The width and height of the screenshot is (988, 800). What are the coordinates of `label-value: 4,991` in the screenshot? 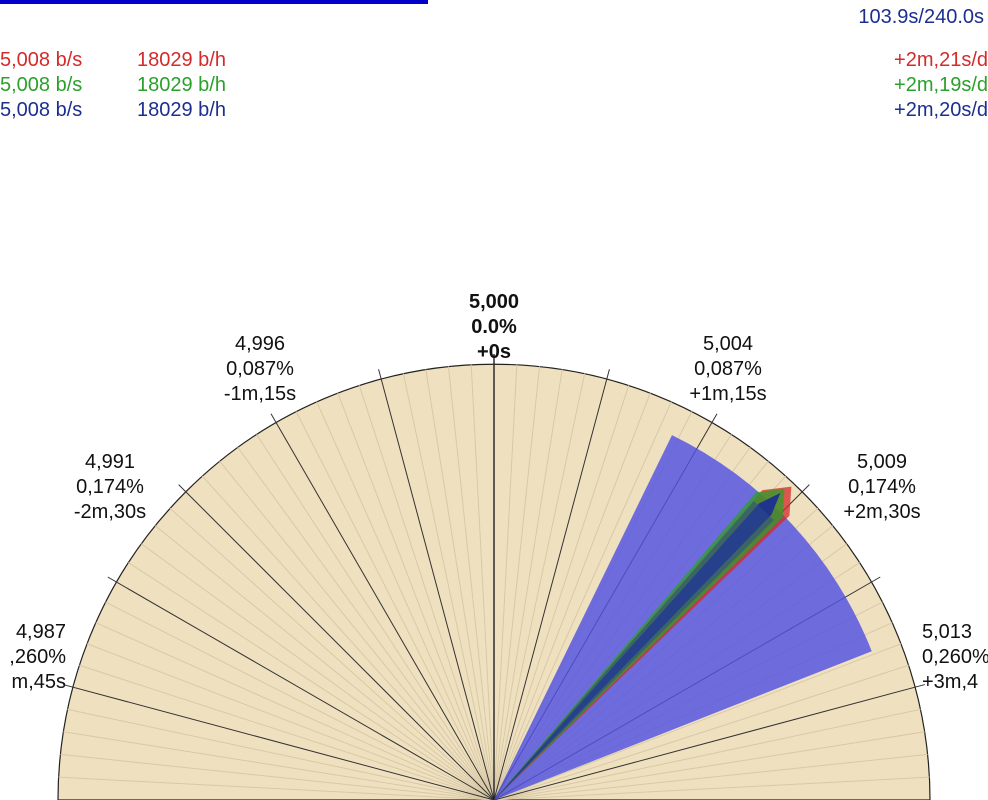 It's located at (110, 462).